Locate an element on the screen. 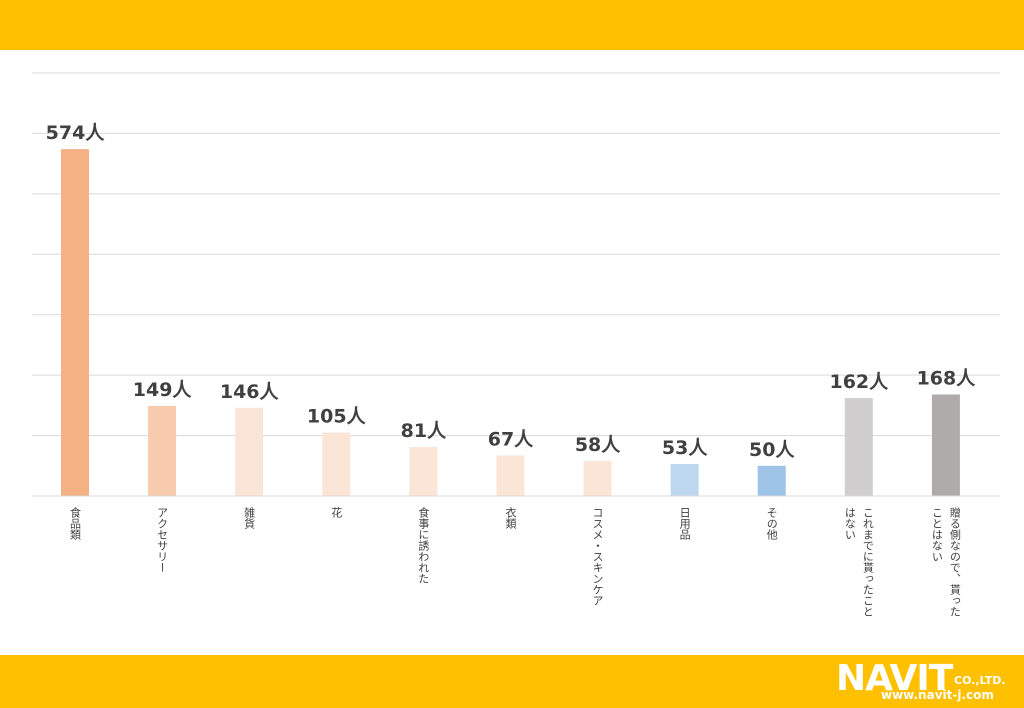  category-label-line: はない is located at coordinates (849, 523).